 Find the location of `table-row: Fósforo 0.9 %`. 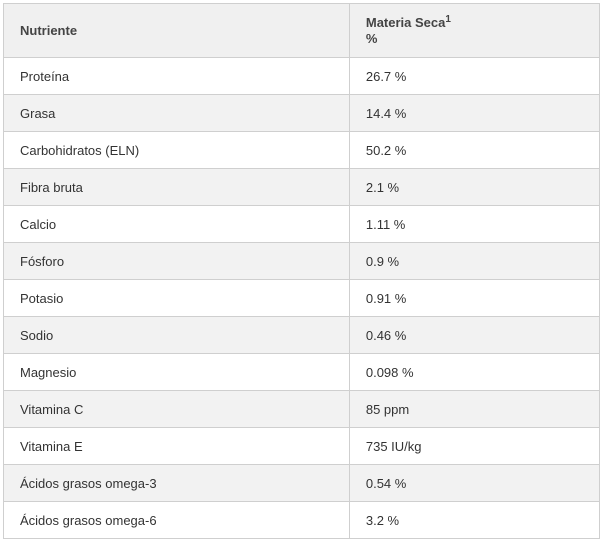

table-row: Fósforo 0.9 % is located at coordinates (302, 261).